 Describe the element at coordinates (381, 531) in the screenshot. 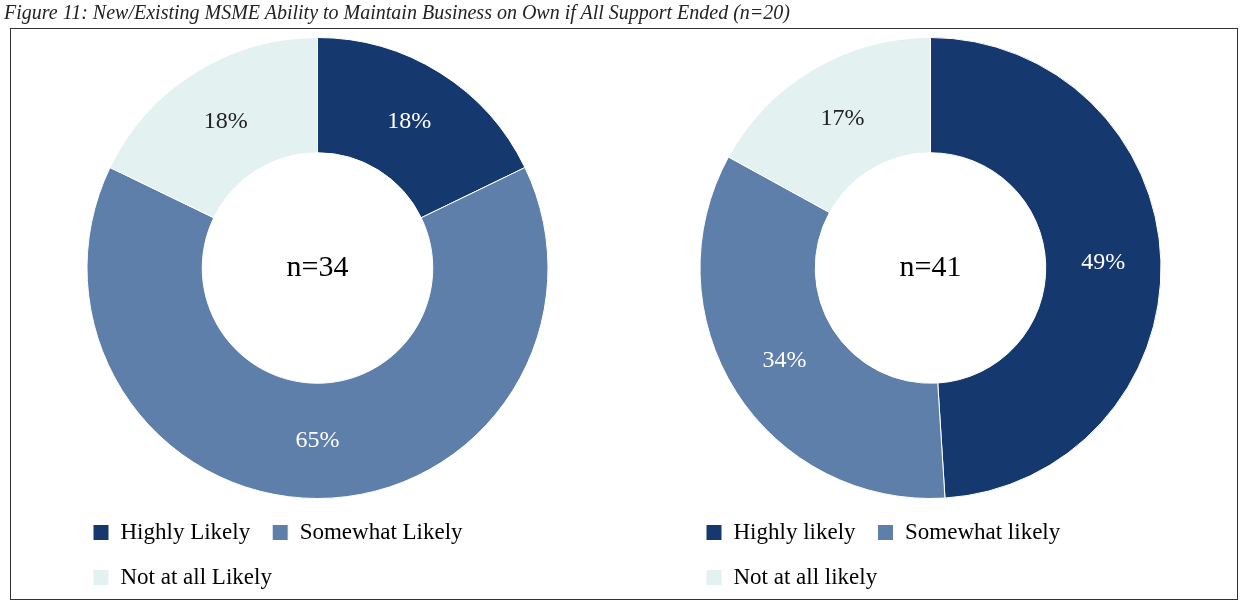

I see `legend-label: Somewhat Likely` at that location.